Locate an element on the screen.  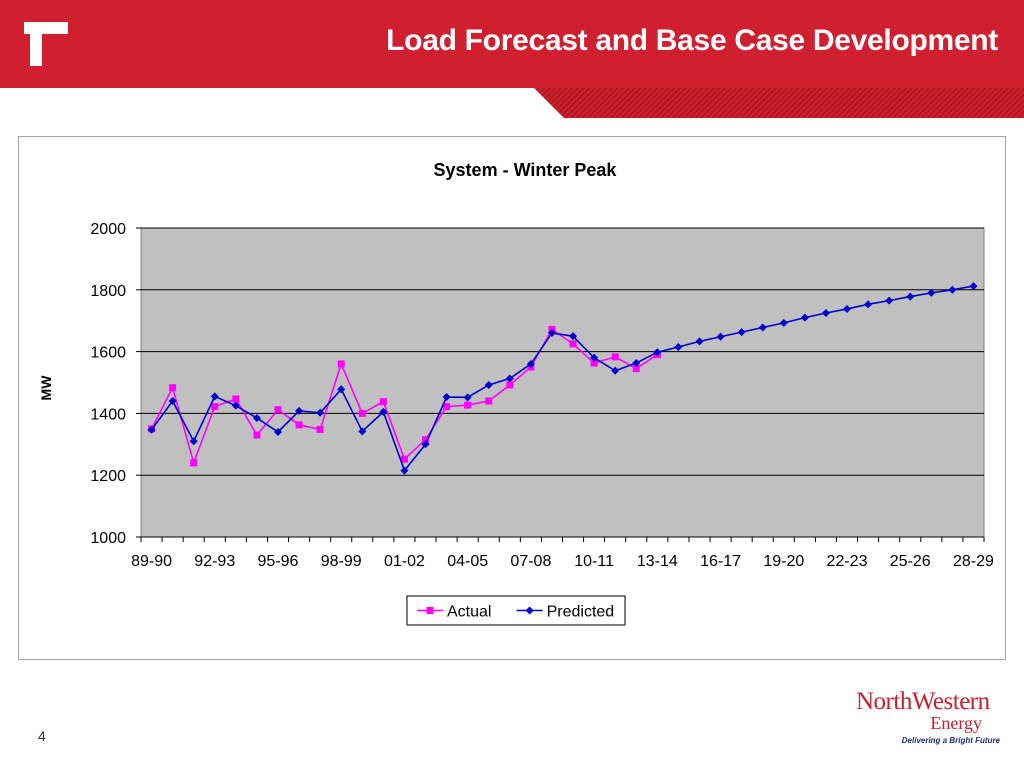
x-tick-label: 28-29 is located at coordinates (973, 561).